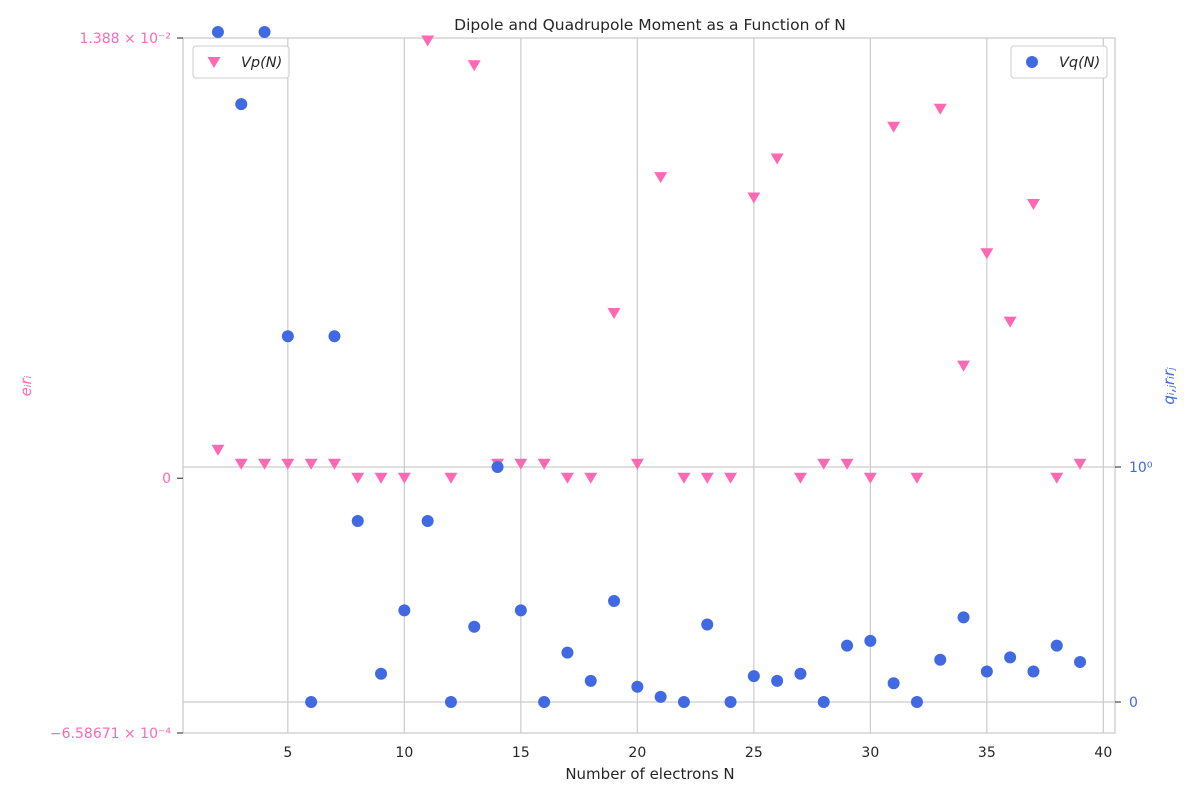 This screenshot has width=1200, height=800. What do you see at coordinates (166, 479) in the screenshot?
I see `left-tick-label: 0` at bounding box center [166, 479].